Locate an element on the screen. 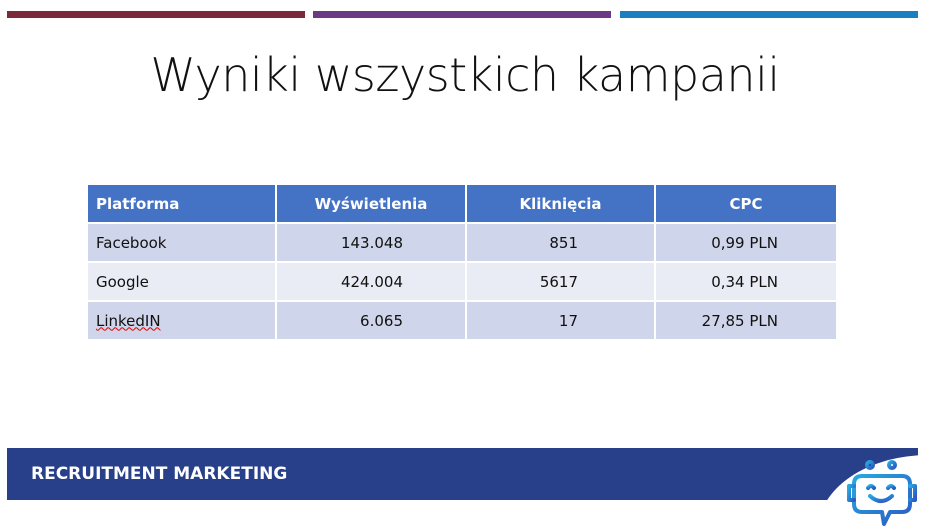 The height and width of the screenshot is (532, 945). cell-clicks: 851 is located at coordinates (561, 242).